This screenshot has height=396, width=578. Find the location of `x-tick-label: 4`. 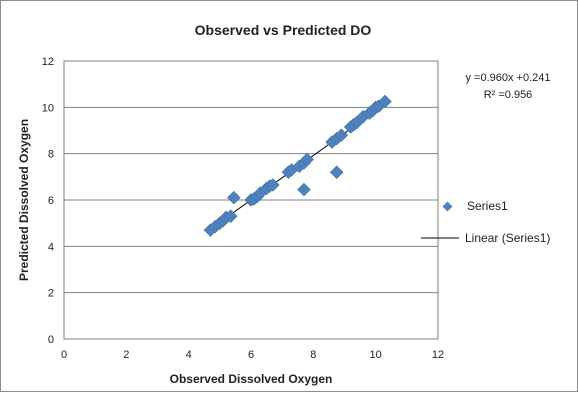

x-tick-label: 4 is located at coordinates (189, 355).